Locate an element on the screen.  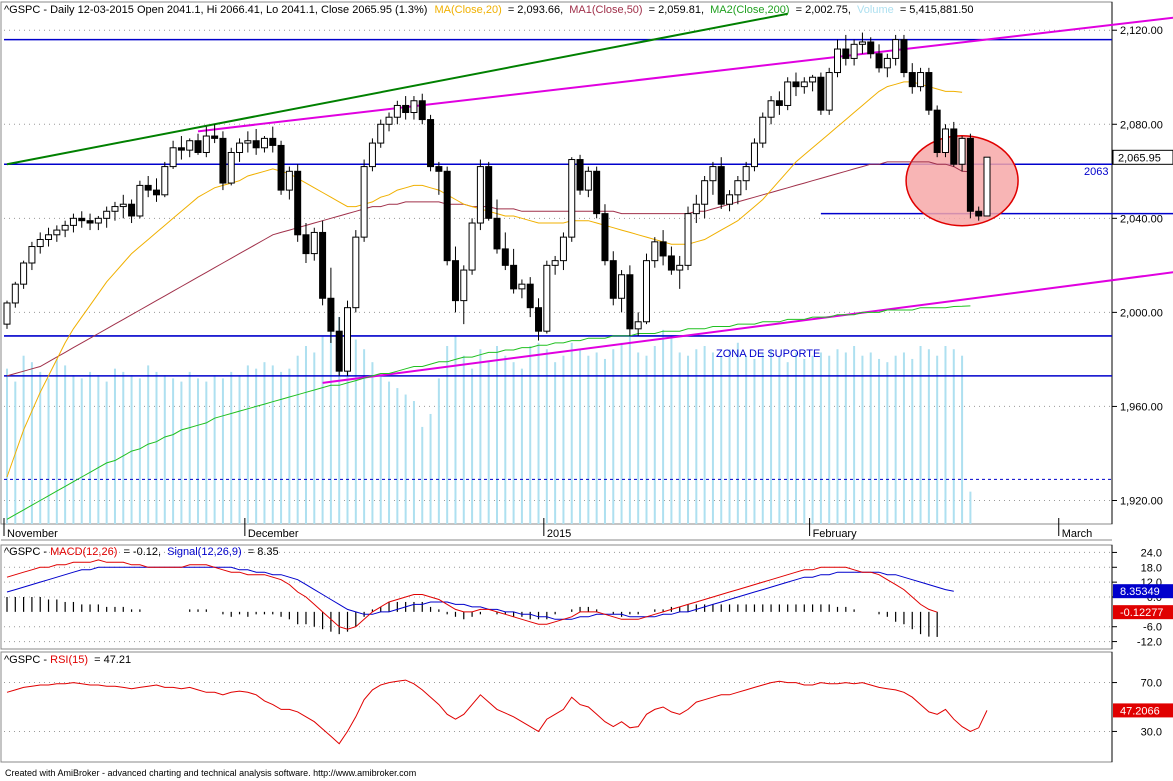
rsi-tick-label: 70.0 is located at coordinates (1151, 684).